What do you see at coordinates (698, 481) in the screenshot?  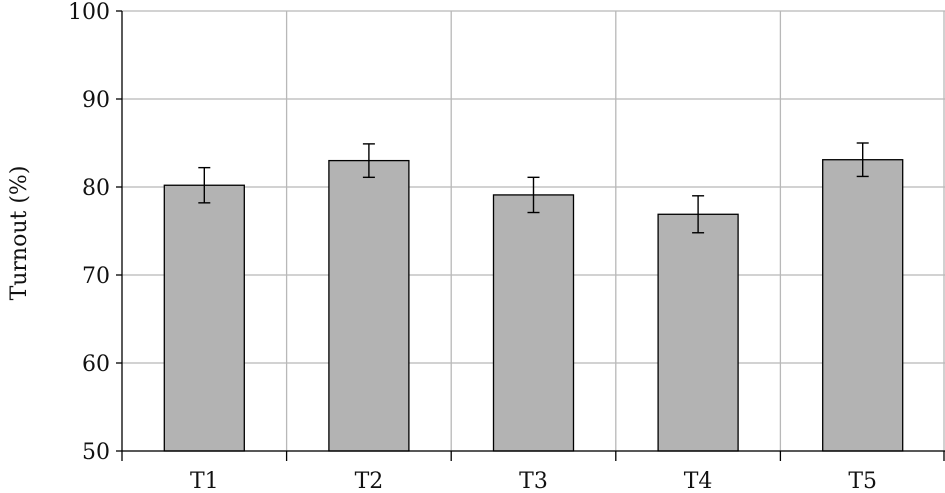 I see `x-tick-label-T4: T4` at bounding box center [698, 481].